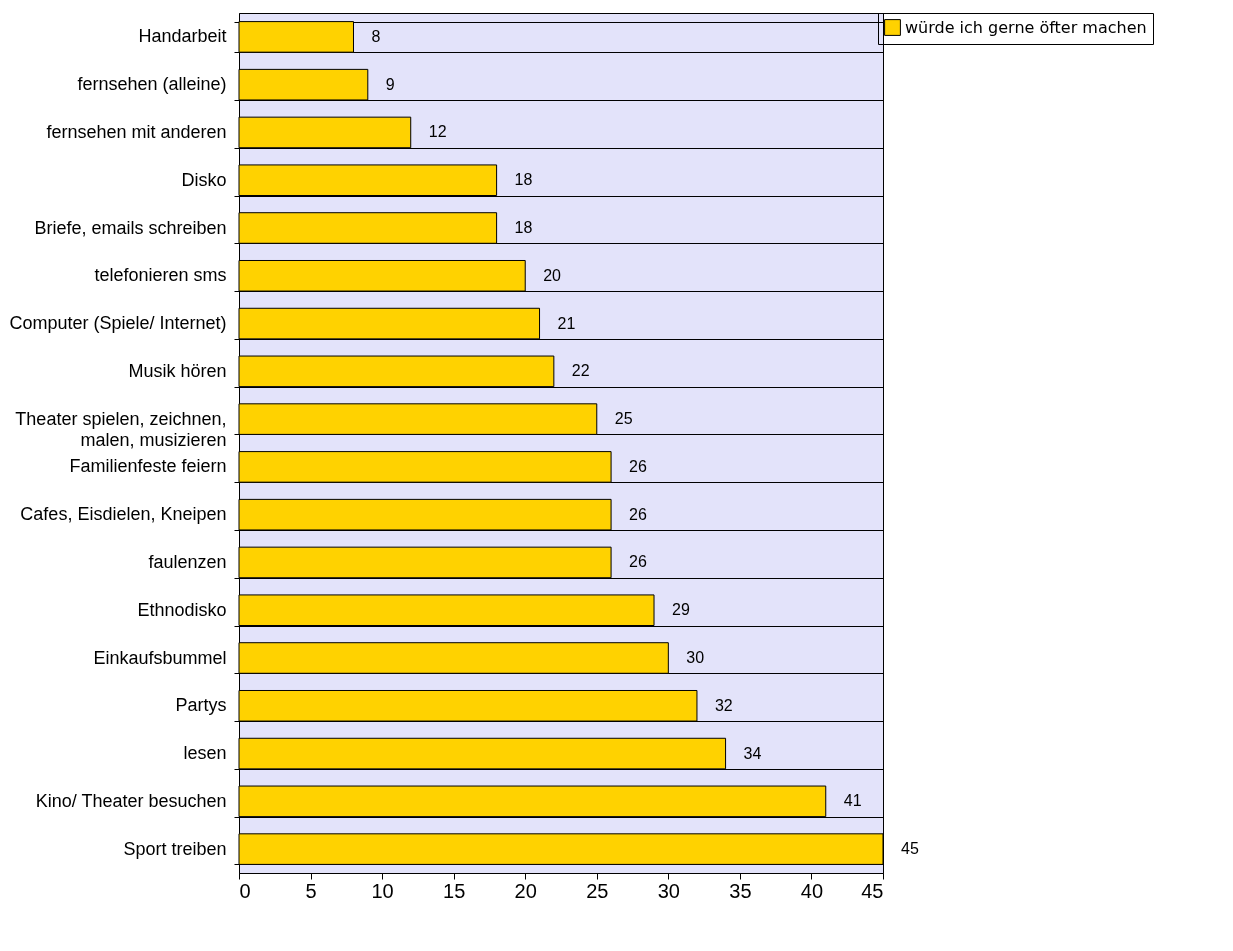 The height and width of the screenshot is (951, 1233). Describe the element at coordinates (160, 657) in the screenshot. I see `y-tick-label: Einkaufsbummel` at that location.